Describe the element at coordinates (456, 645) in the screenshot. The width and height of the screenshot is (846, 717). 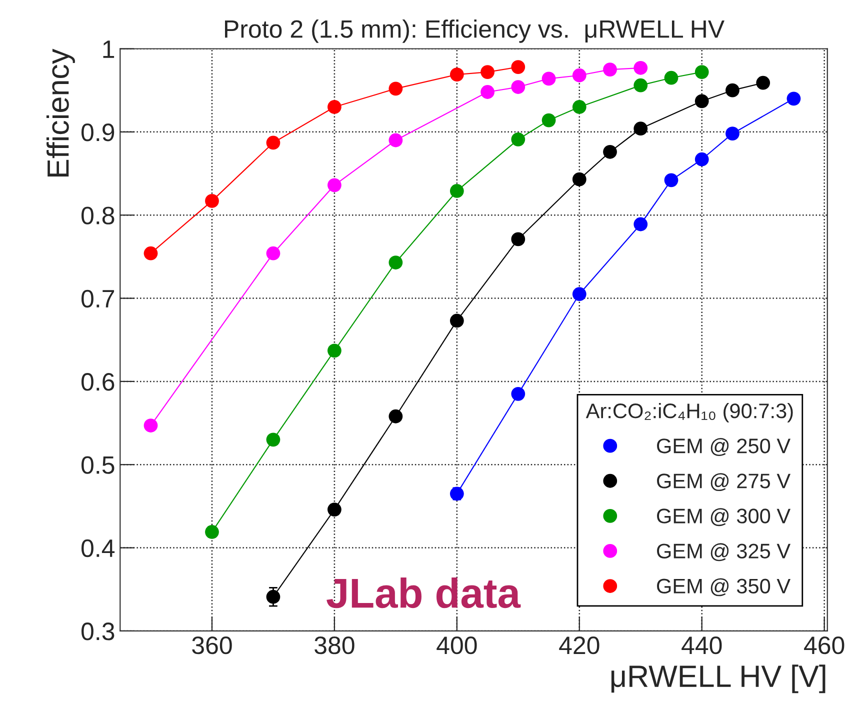
I see `x-tick-label: 400` at that location.